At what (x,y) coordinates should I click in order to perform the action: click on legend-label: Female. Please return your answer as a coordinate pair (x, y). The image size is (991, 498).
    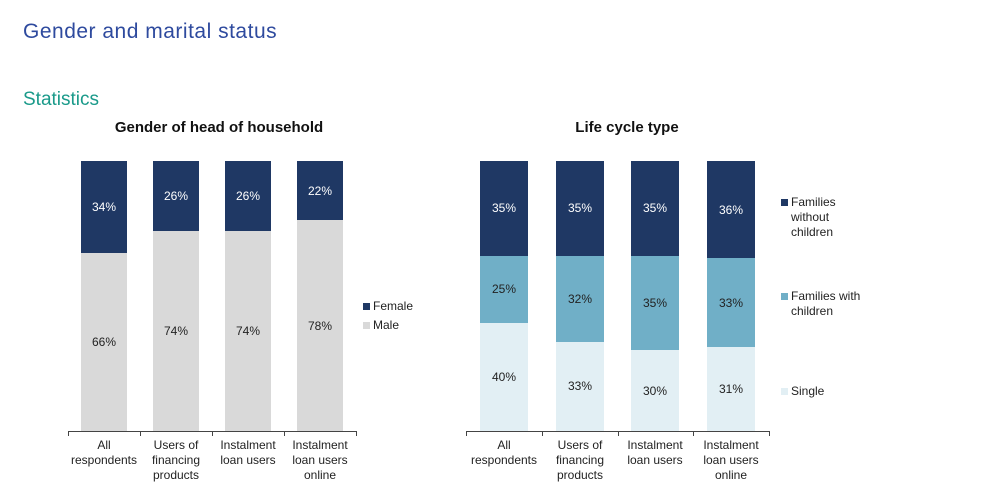
    Looking at the image, I should click on (393, 306).